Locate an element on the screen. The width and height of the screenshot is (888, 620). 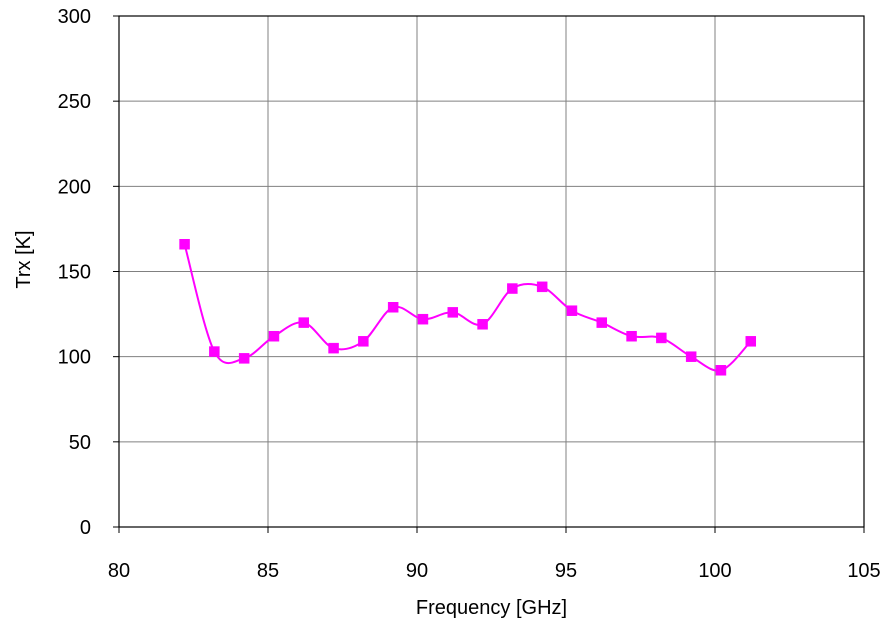
x-tick-label: 105 is located at coordinates (863, 571).